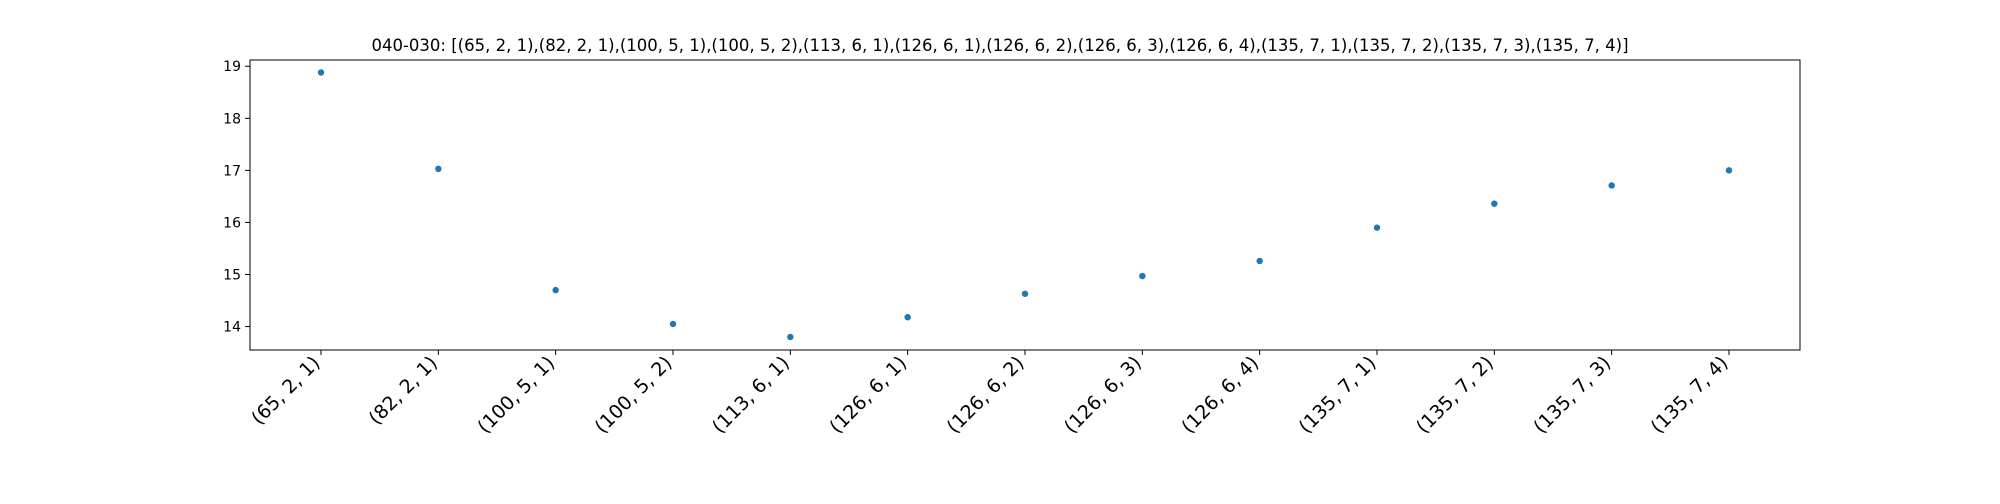 This screenshot has width=2000, height=504. What do you see at coordinates (1220, 395) in the screenshot?
I see `x-tick-label: (126, 6, 4)` at bounding box center [1220, 395].